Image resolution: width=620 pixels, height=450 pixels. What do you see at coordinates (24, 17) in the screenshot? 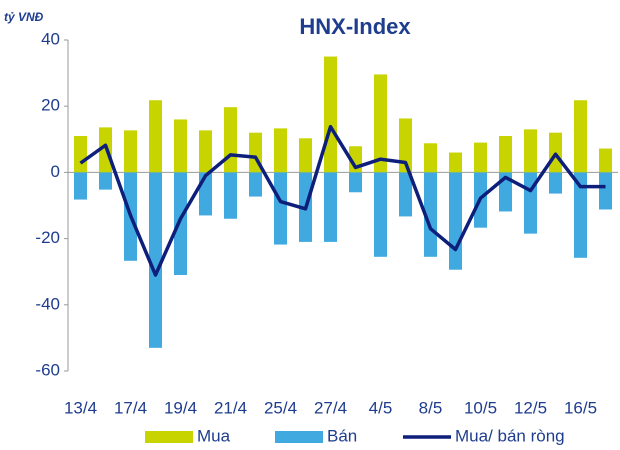
I see `y-axis-label: tỷ VNĐ` at bounding box center [24, 17].